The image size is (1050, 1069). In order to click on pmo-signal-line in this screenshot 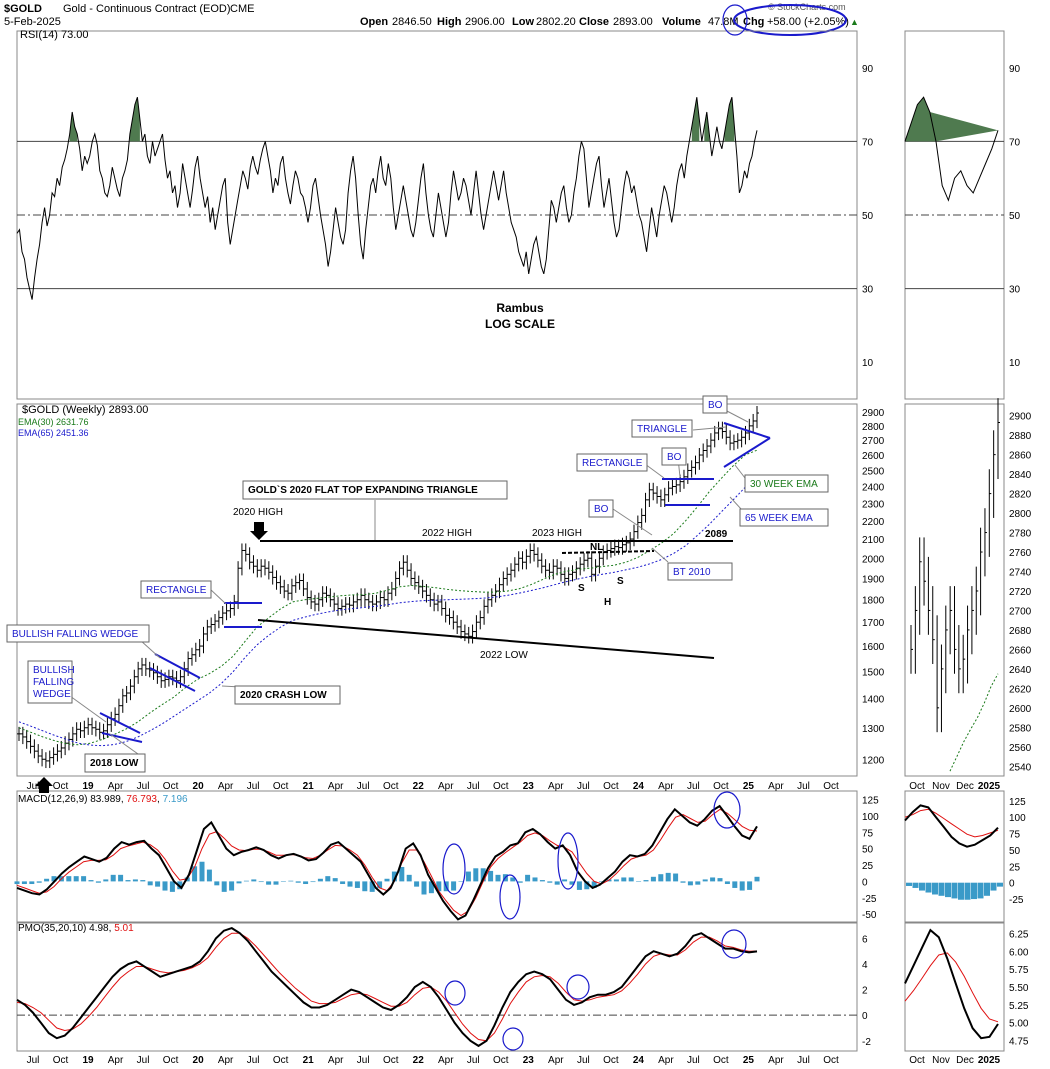, I will do `click(387, 987)`.